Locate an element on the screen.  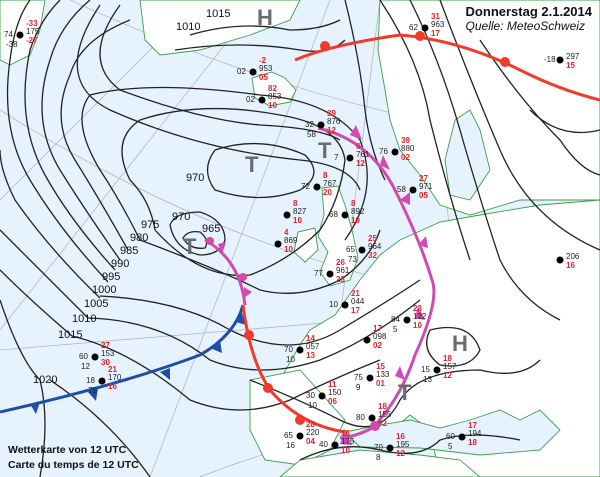
isobar-label: 1000 is located at coordinates (104, 290).